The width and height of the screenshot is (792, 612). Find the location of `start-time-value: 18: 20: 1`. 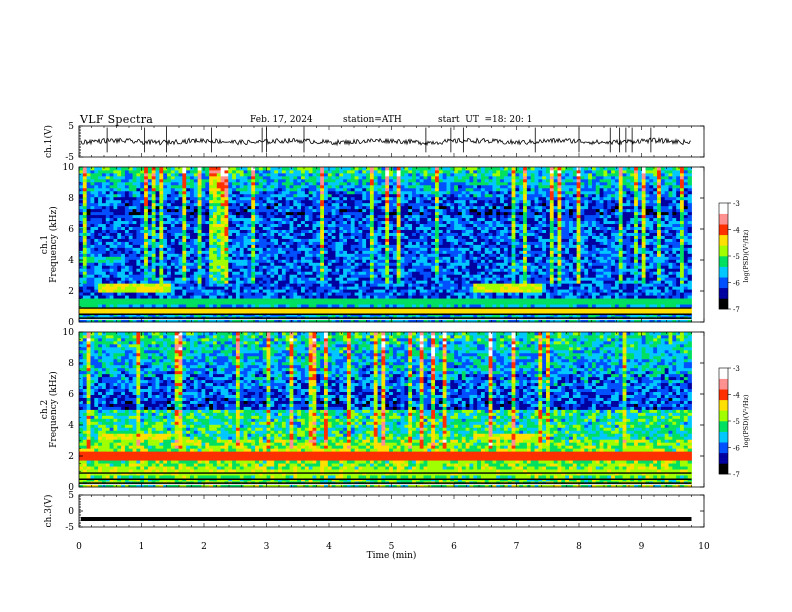

start-time-value: 18: 20: 1 is located at coordinates (512, 120).